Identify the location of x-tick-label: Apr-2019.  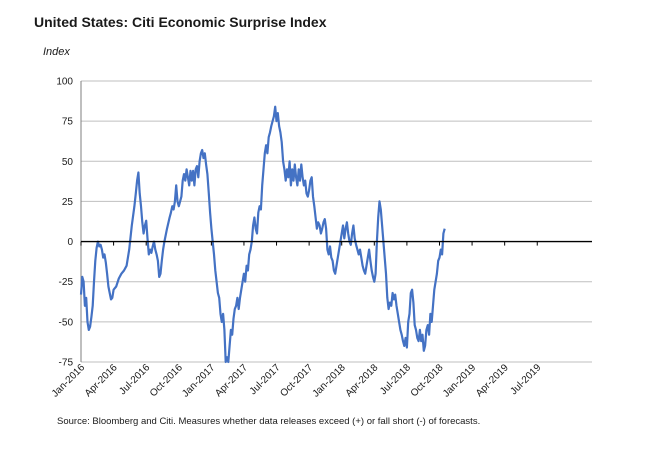
(492, 380).